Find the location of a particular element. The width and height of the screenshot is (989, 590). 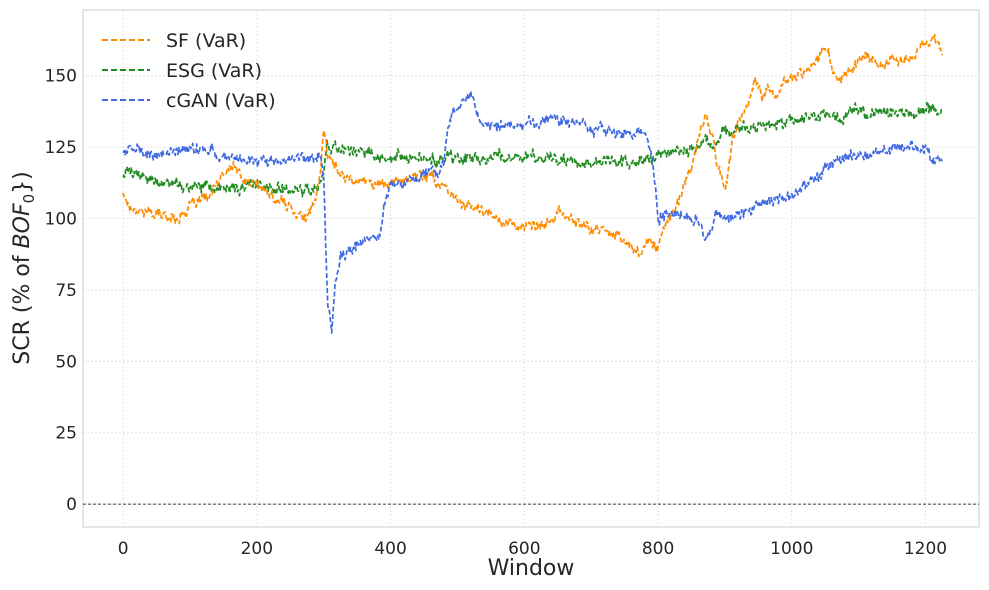

y-tick-label: 75 is located at coordinates (66, 291).